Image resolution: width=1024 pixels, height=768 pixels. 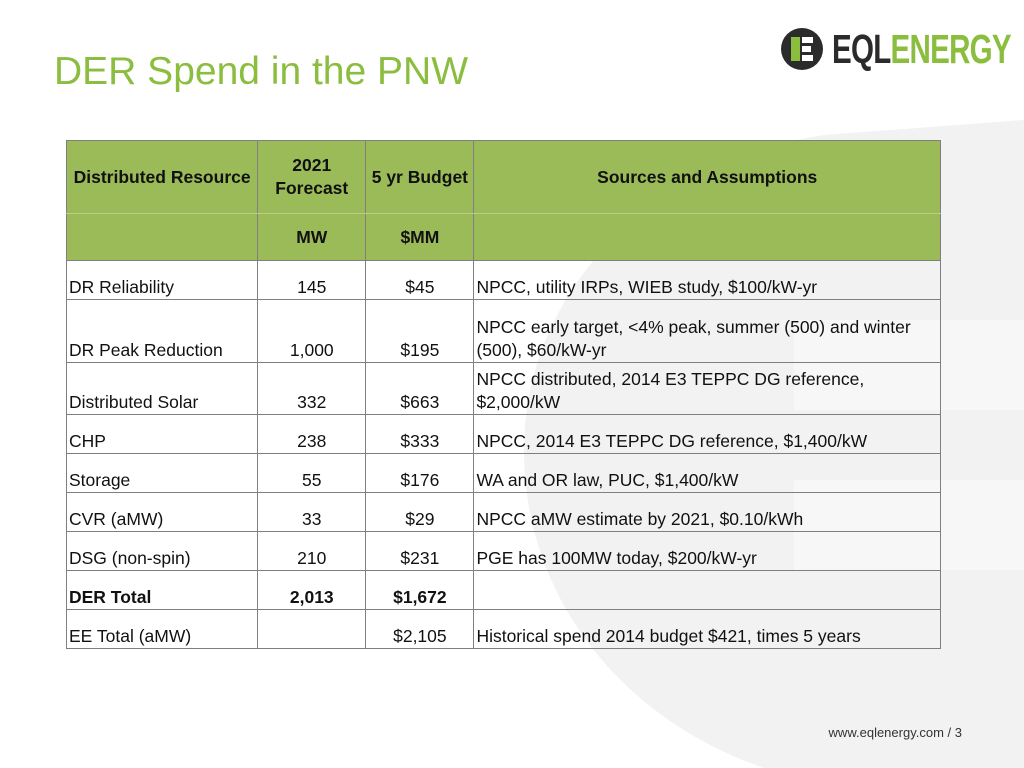 What do you see at coordinates (420, 388) in the screenshot?
I see `cell-budget: $663` at bounding box center [420, 388].